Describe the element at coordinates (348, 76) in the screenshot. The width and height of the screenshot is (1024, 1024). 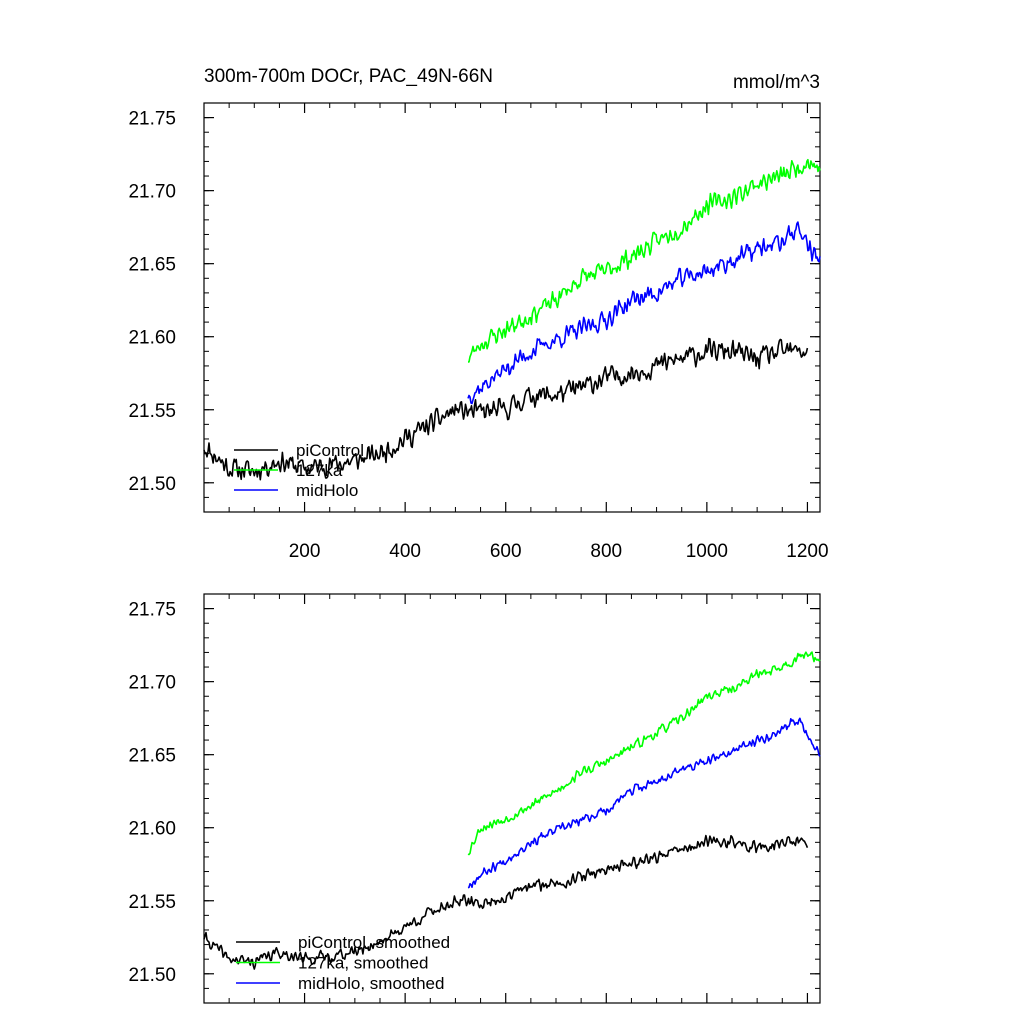
I see `chart-title: 300m-700m DOCr, PAC_49N-66N` at that location.